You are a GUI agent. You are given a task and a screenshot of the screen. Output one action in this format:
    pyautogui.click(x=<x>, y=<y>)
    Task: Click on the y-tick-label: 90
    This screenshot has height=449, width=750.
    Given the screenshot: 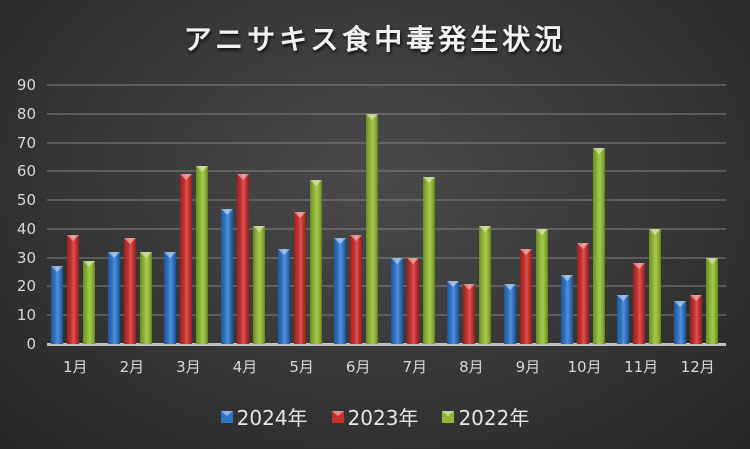 What is the action you would take?
    pyautogui.click(x=26, y=85)
    